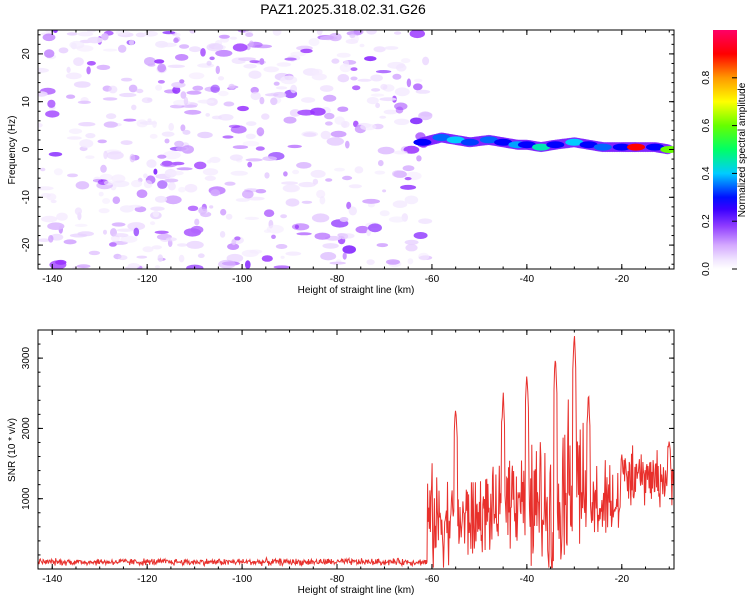 Image resolution: width=750 pixels, height=600 pixels. I want to click on colorbar-label: Normalized spectral amplitude, so click(742, 149).